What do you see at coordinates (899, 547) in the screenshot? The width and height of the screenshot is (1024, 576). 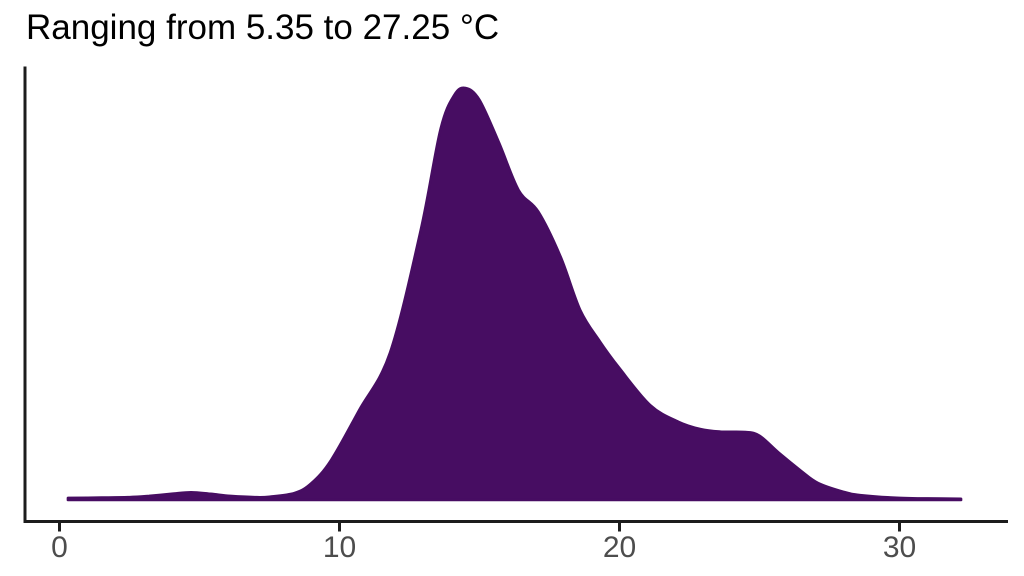 I see `x-tick-label: 30` at bounding box center [899, 547].